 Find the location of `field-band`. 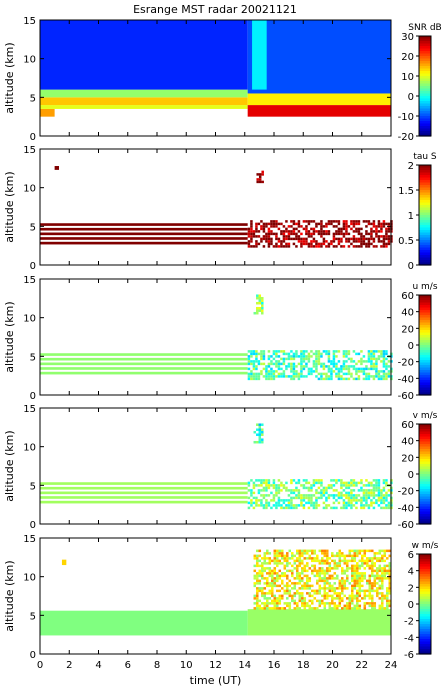

field-band is located at coordinates (144, 243).